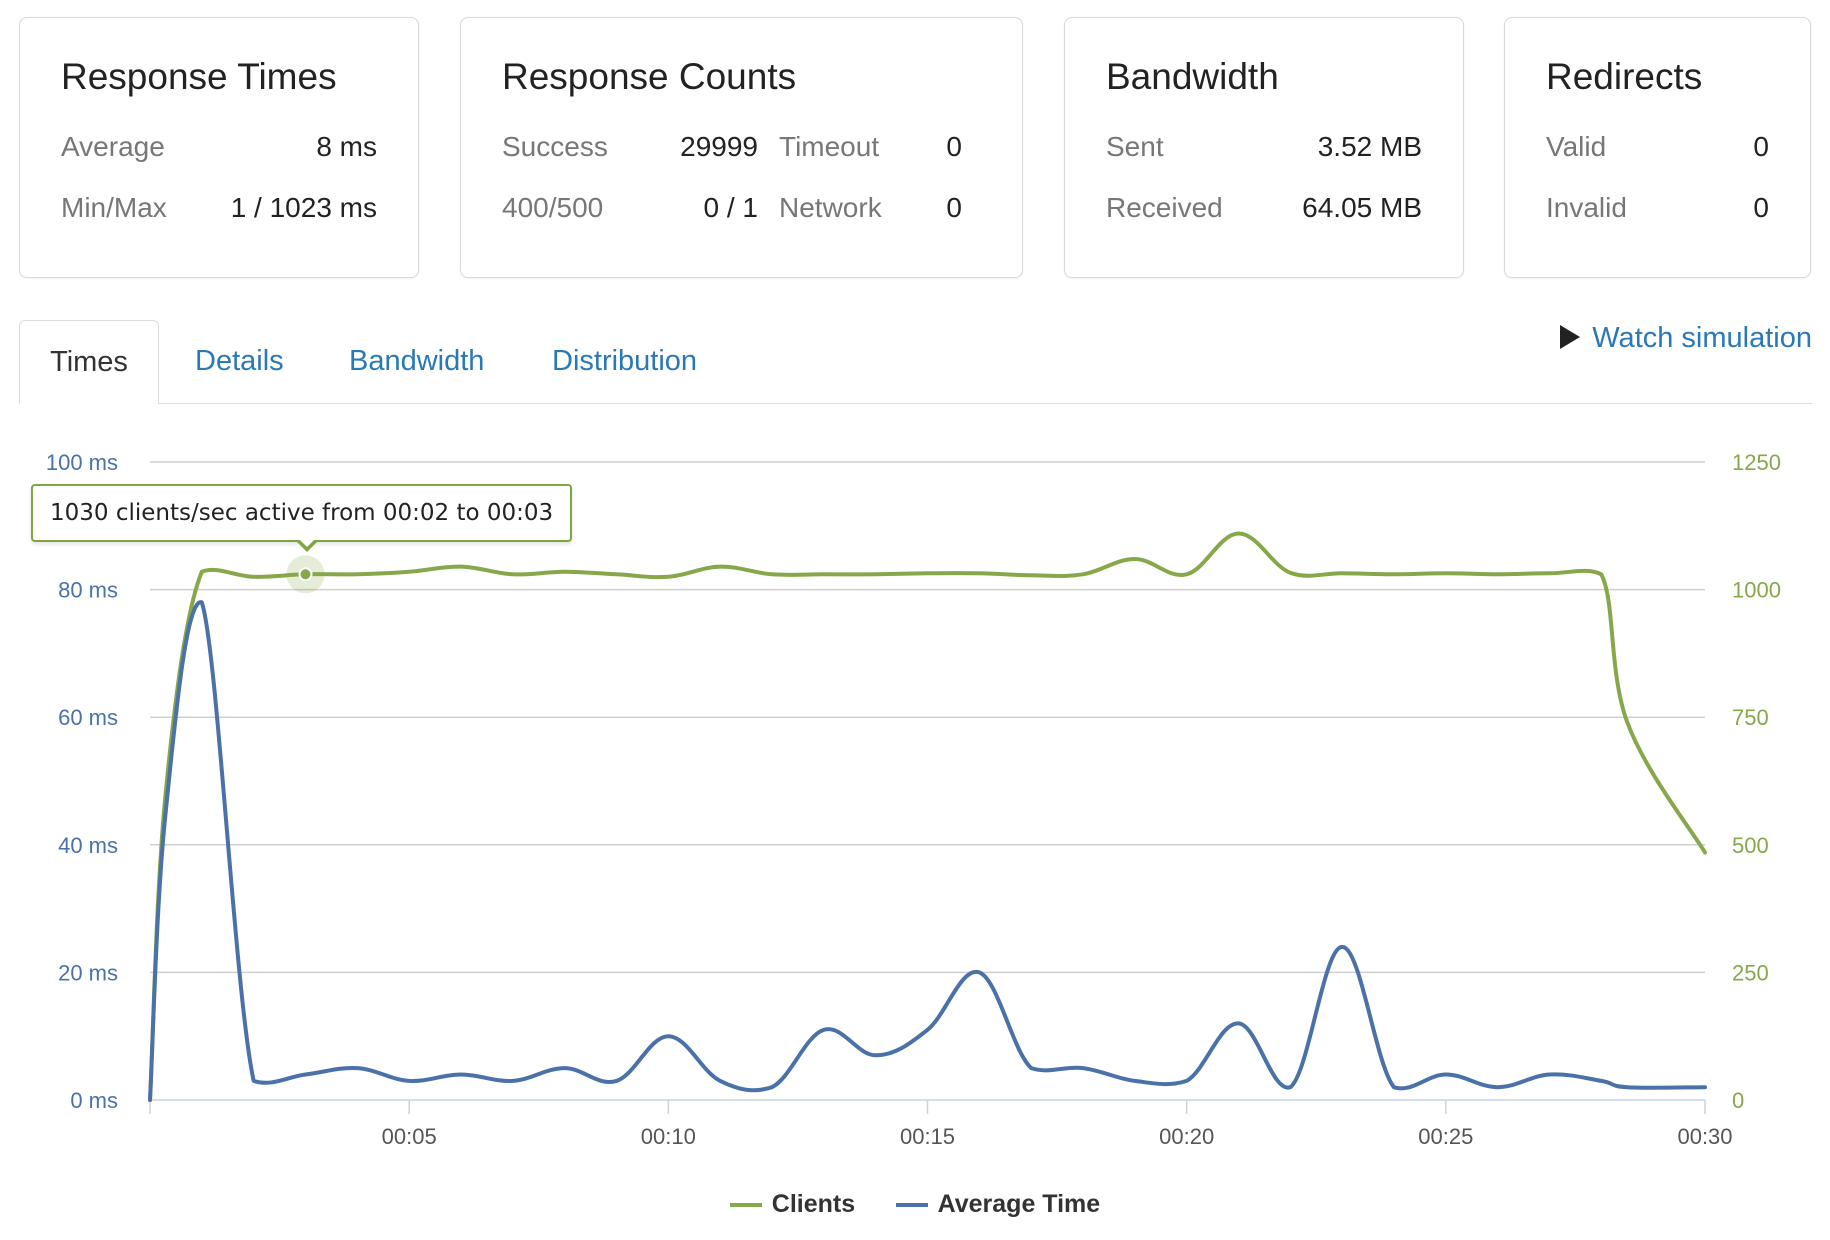 This screenshot has height=1240, width=1830. What do you see at coordinates (1186, 1136) in the screenshot?
I see `x-axis-tick-label: 00:20` at bounding box center [1186, 1136].